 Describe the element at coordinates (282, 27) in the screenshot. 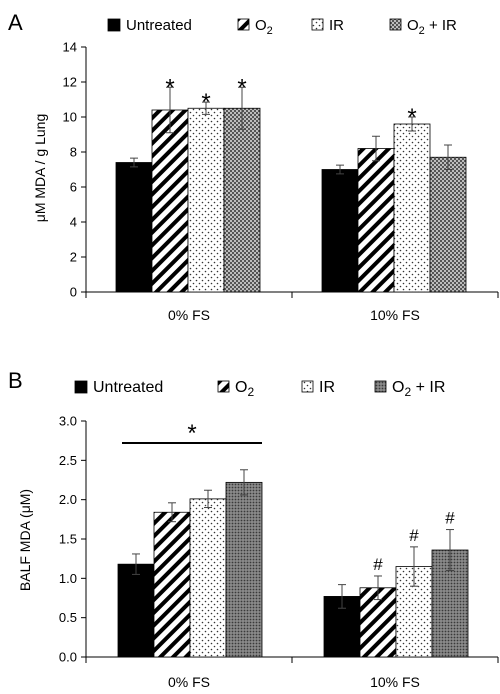

I see `panel-a-legend: Untreated O2 IR O2 + IR` at that location.